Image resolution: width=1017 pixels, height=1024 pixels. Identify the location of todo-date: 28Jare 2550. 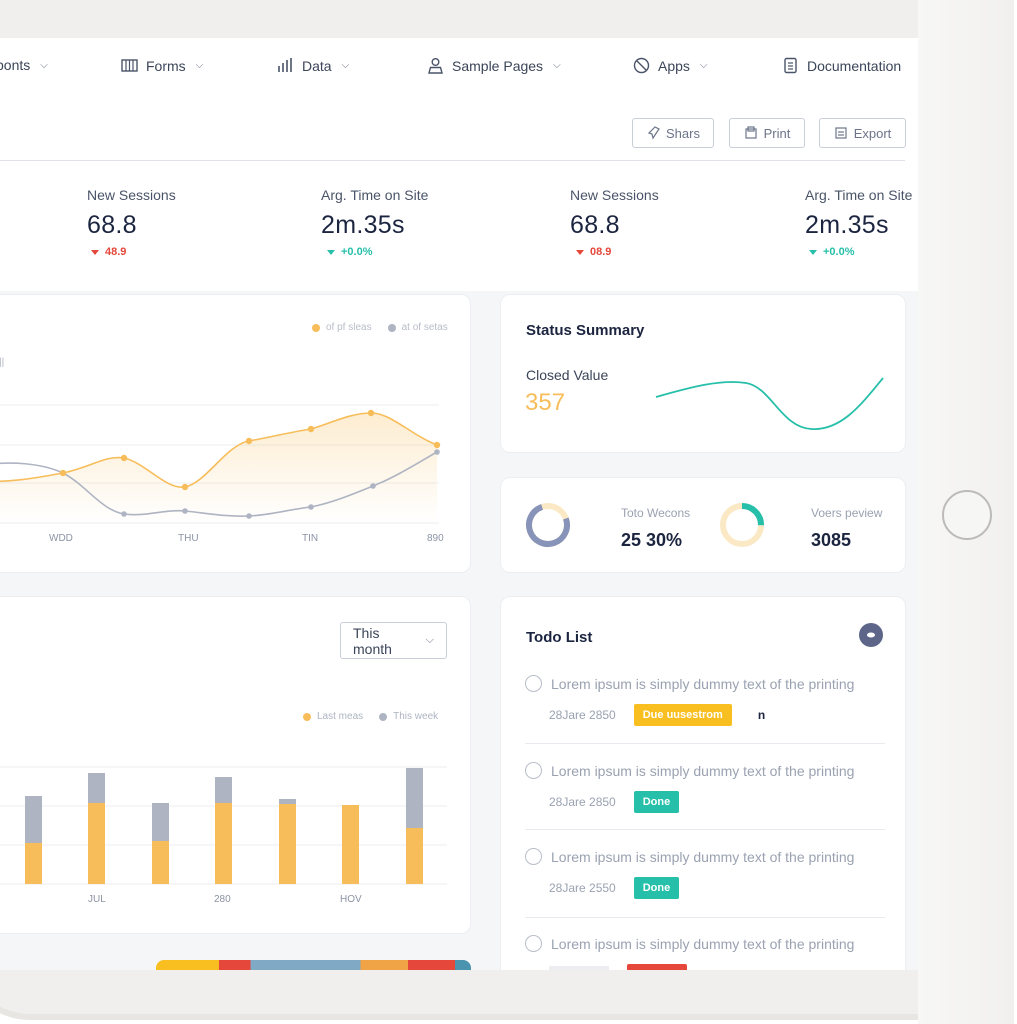
(582, 888).